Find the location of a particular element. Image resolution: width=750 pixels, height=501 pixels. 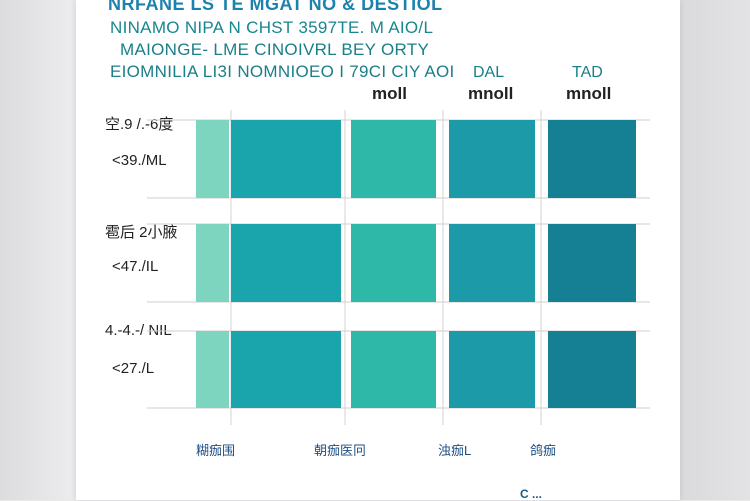

heatmap-cell-r1-c5 is located at coordinates (592, 159).